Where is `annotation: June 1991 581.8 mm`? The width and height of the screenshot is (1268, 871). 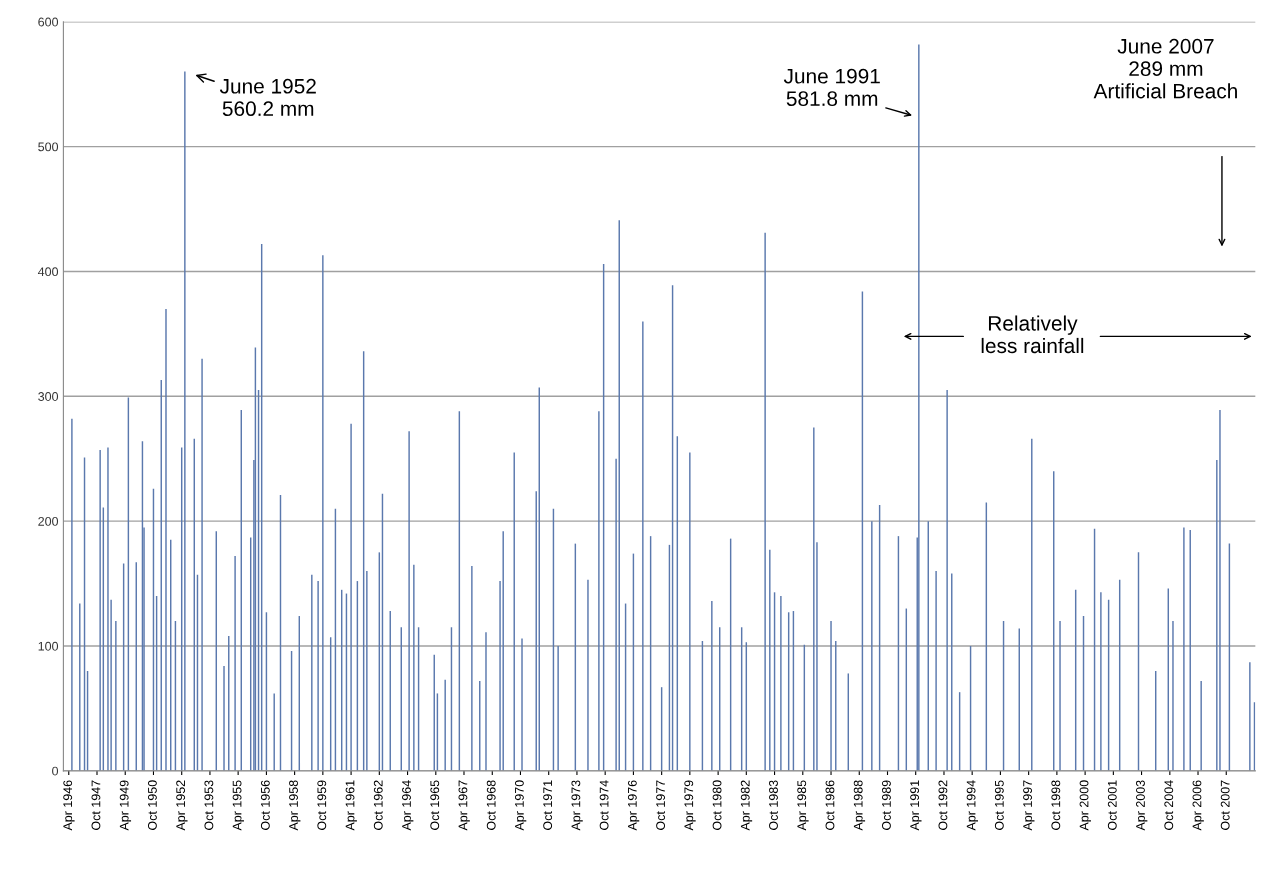 annotation: June 1991 581.8 mm is located at coordinates (831, 87).